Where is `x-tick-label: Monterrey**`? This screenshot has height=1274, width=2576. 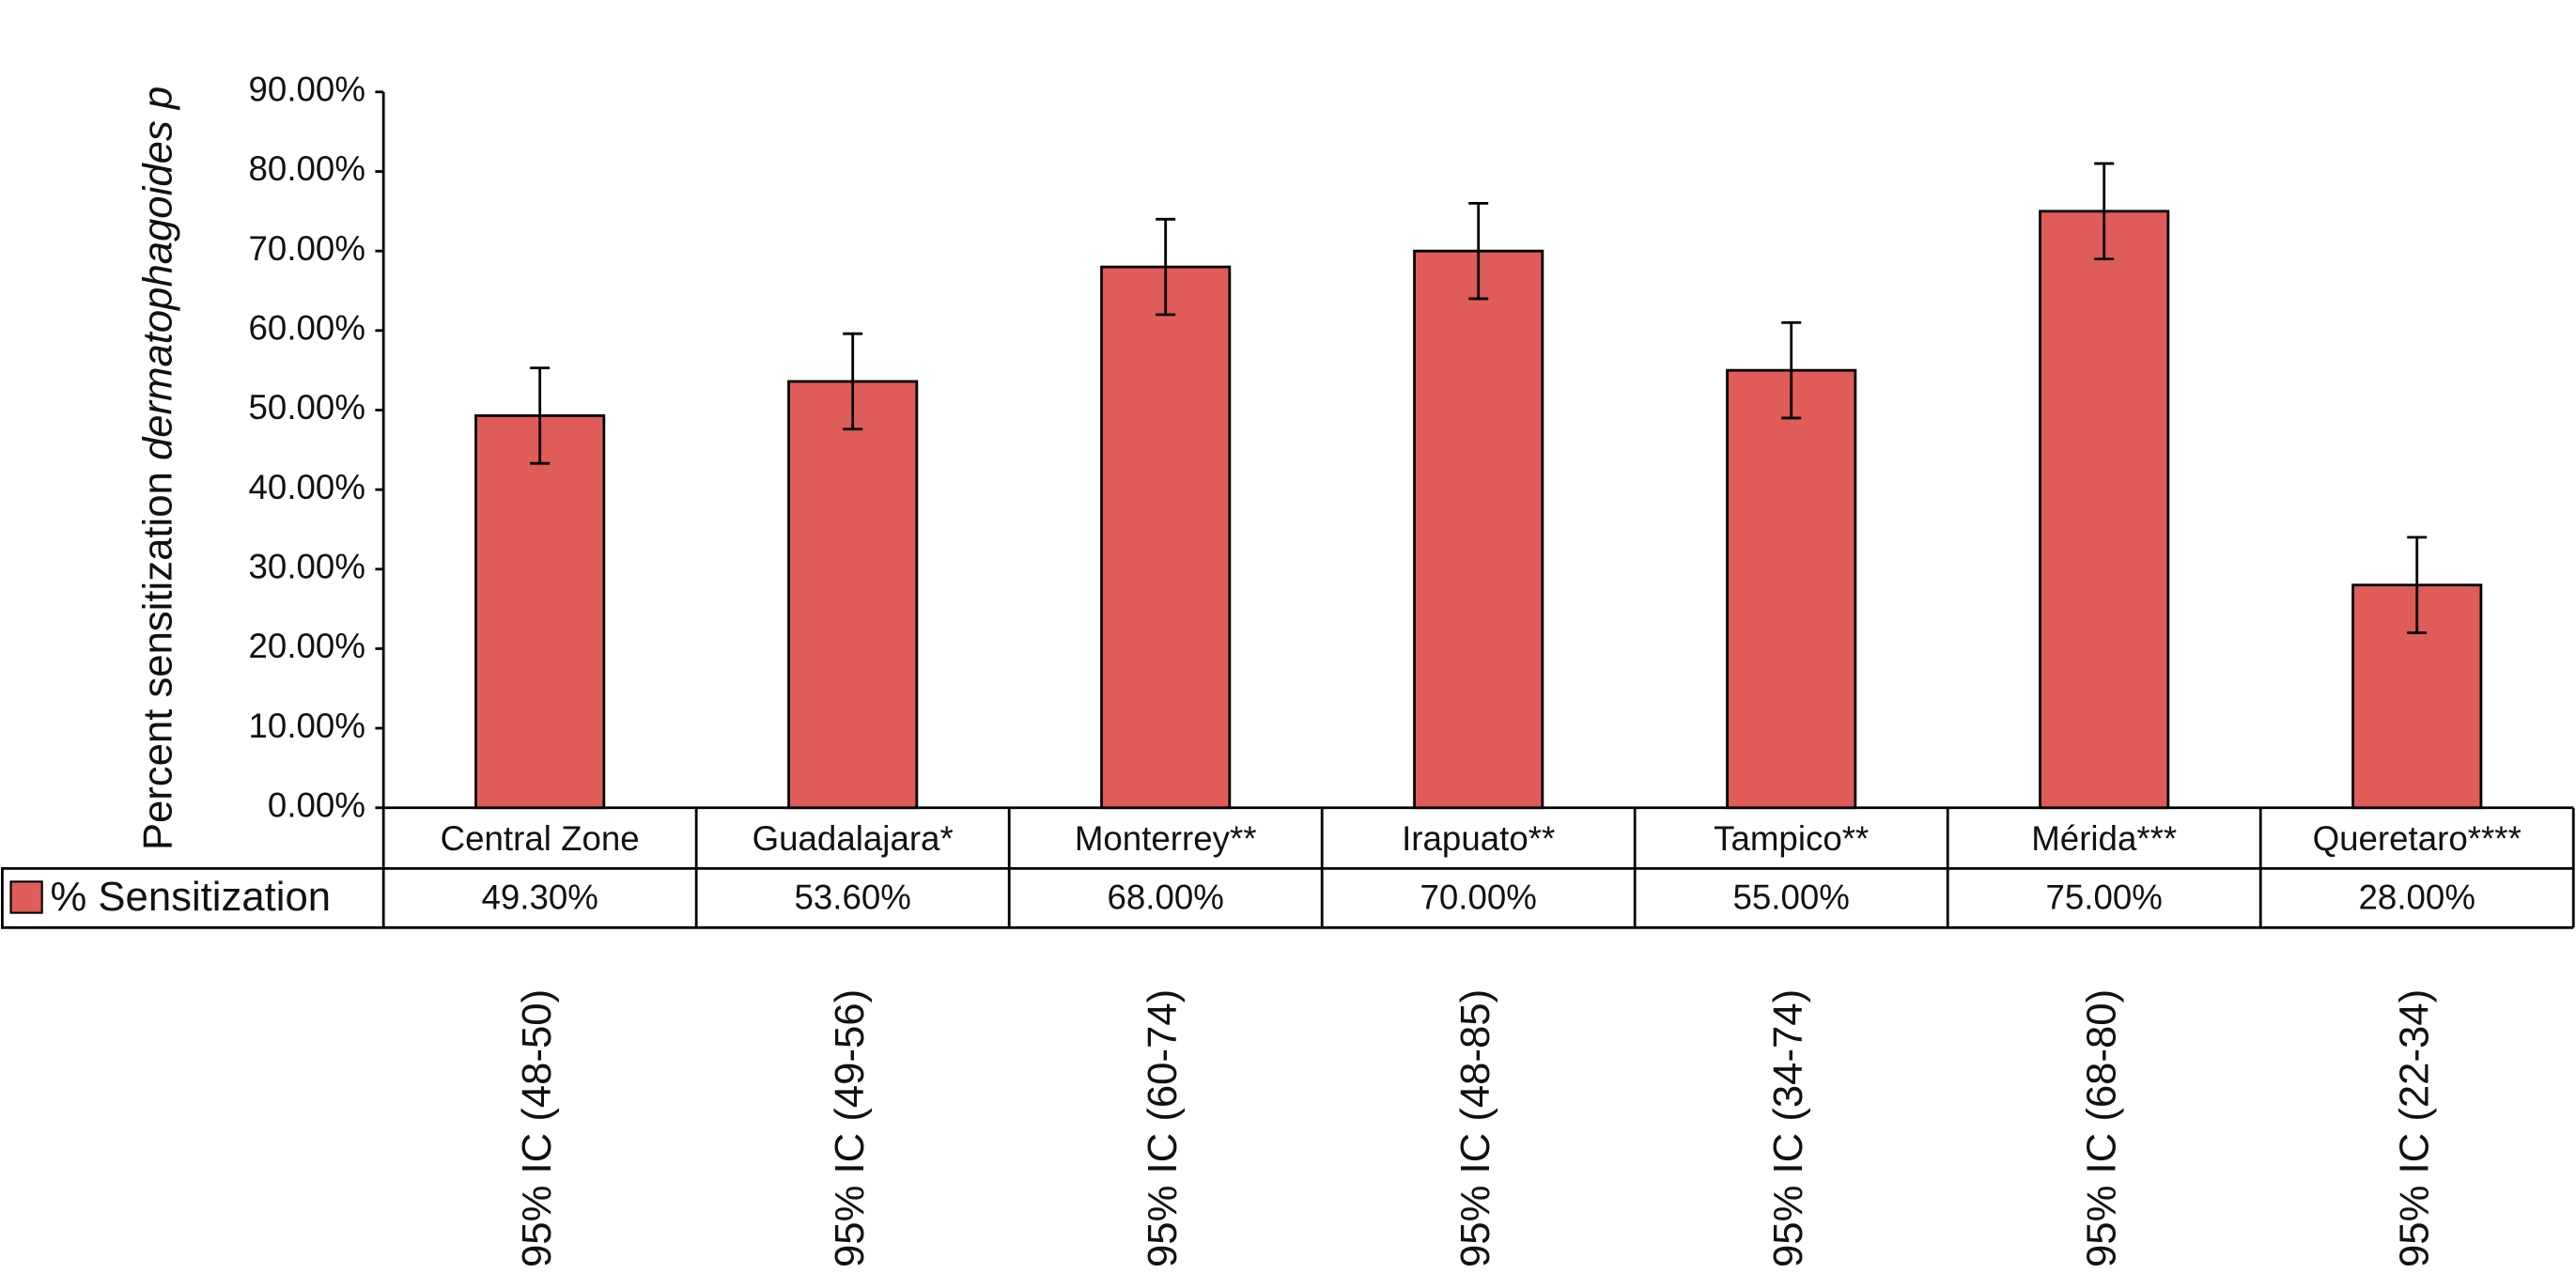 x-tick-label: Monterrey** is located at coordinates (1166, 839).